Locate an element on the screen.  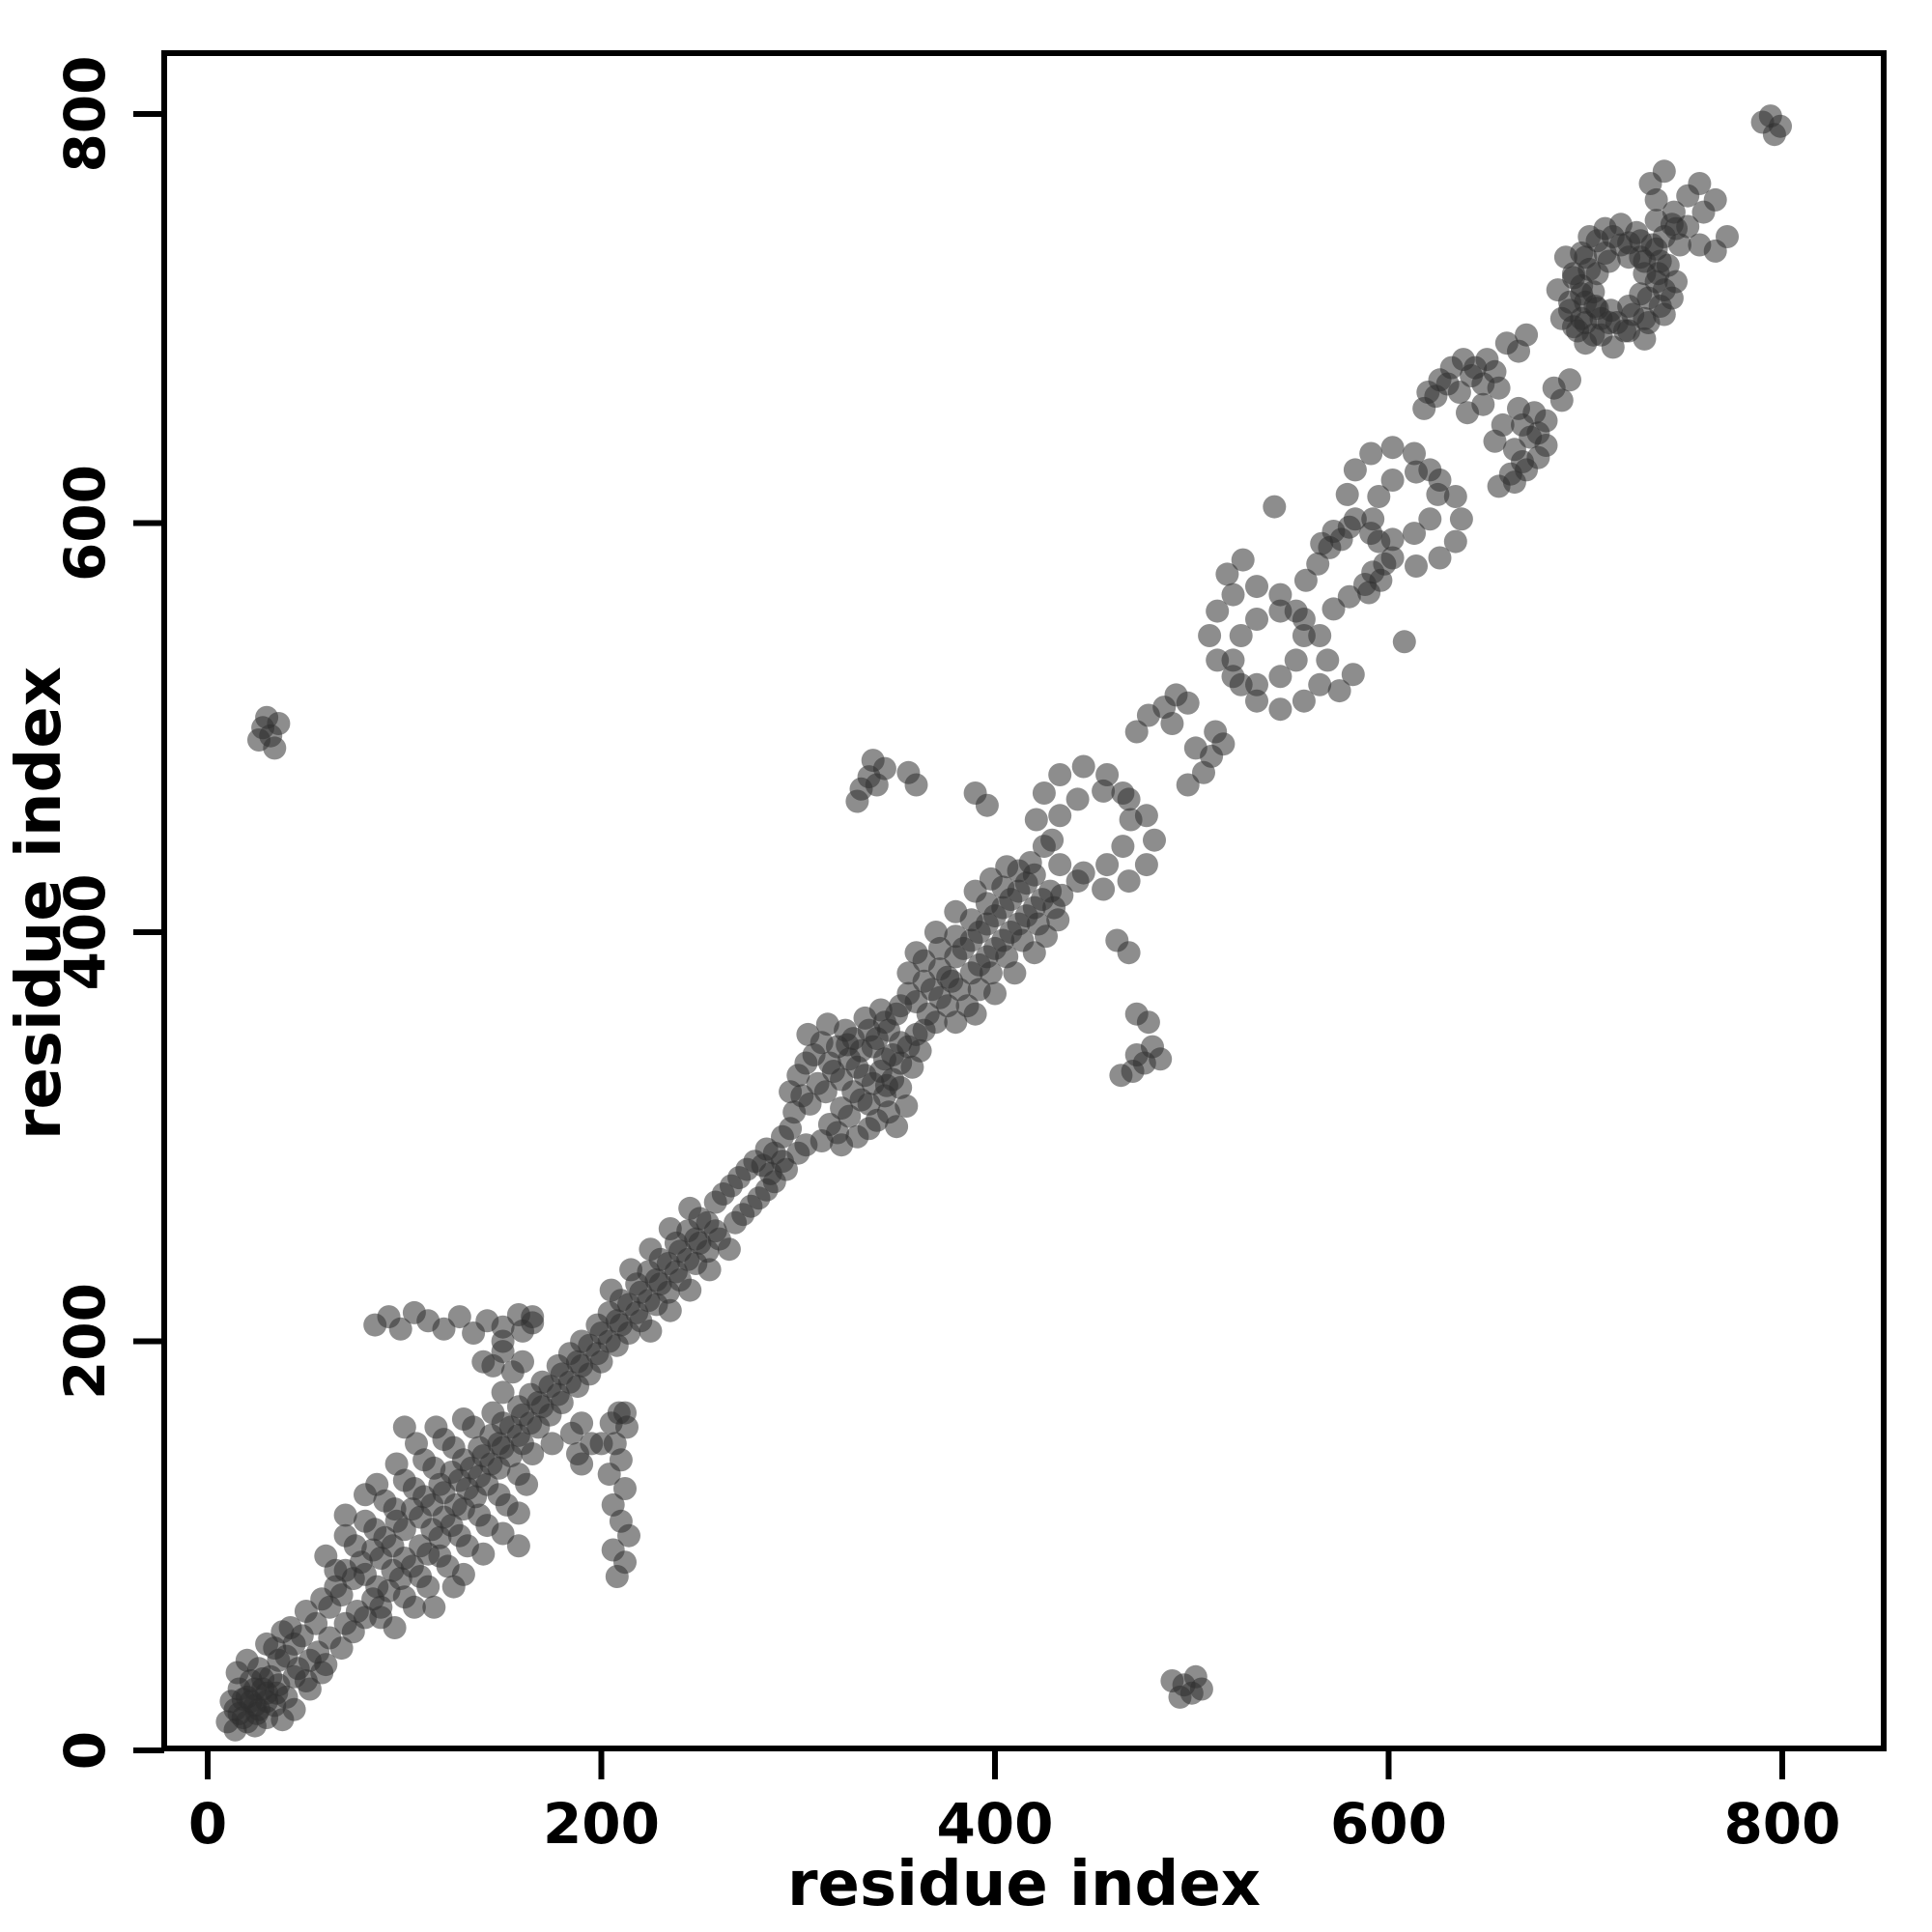
x-tick-label: 400 is located at coordinates (995, 1824).